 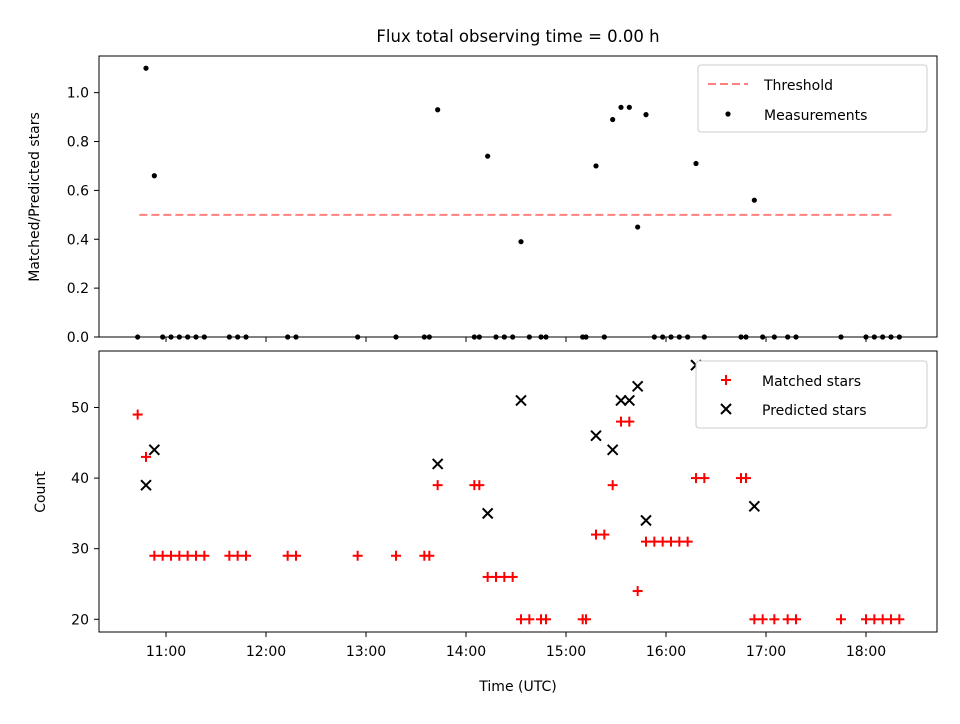 What do you see at coordinates (78, 191) in the screenshot?
I see `top-y-tick-label: 0.6` at bounding box center [78, 191].